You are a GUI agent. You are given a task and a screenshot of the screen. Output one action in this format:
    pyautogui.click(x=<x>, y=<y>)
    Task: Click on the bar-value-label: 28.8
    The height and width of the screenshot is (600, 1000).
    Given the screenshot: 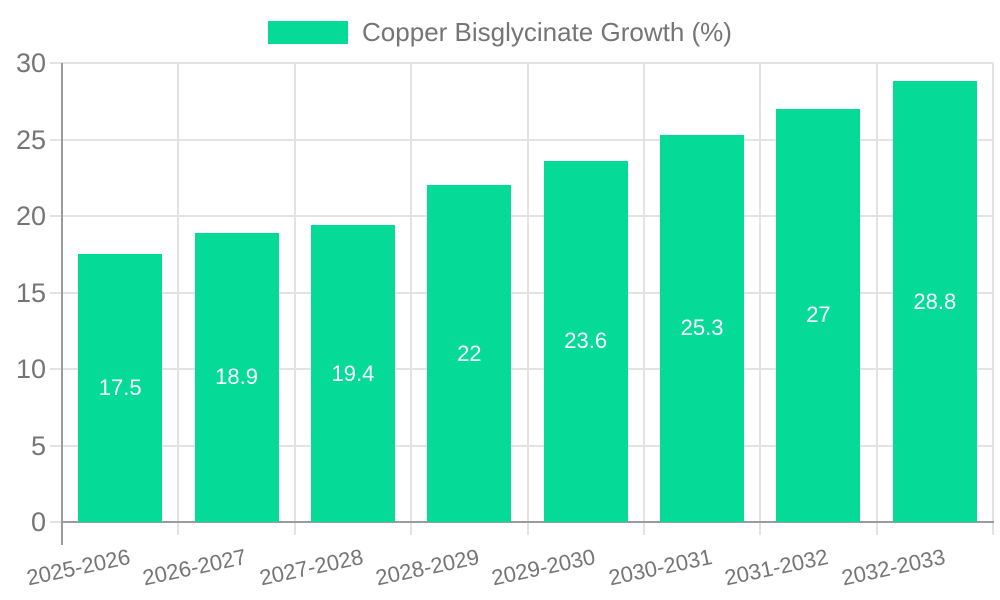 What is the action you would take?
    pyautogui.click(x=935, y=301)
    